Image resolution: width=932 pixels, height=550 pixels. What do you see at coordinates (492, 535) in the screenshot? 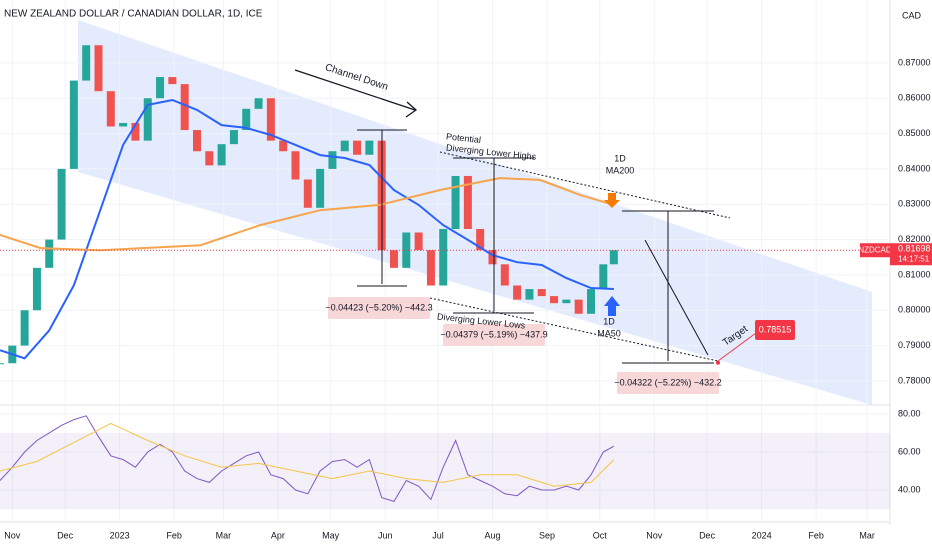
I see `x-tick-label: Aug` at bounding box center [492, 535].